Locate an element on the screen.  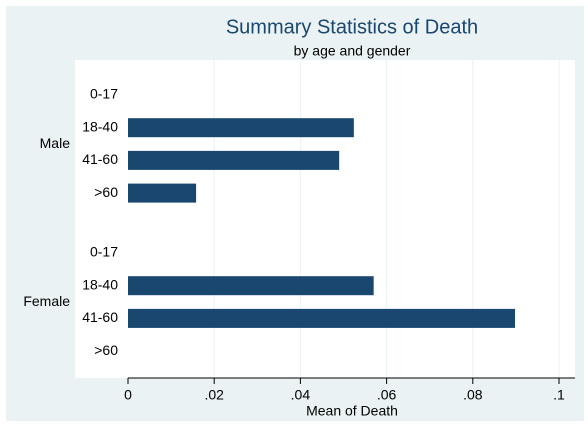
group-label: Female is located at coordinates (46, 301).